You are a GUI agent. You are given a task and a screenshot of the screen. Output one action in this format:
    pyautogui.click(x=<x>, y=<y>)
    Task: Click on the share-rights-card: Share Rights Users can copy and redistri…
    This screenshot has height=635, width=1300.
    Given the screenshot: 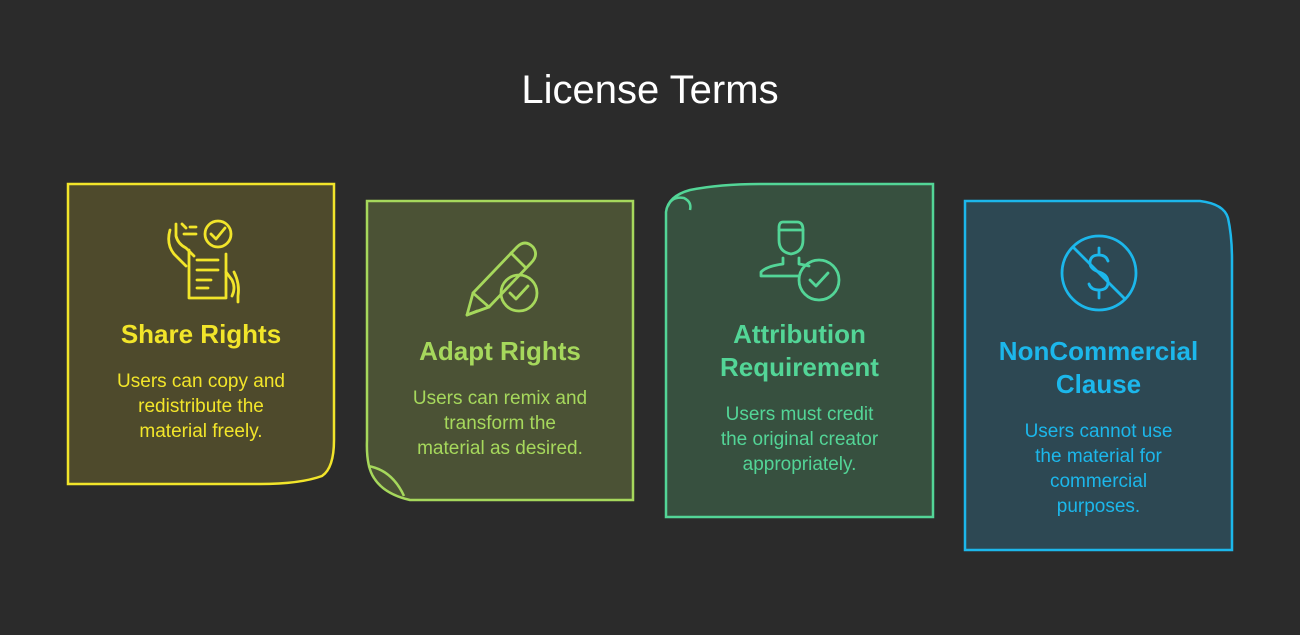 What is the action you would take?
    pyautogui.click(x=201, y=329)
    